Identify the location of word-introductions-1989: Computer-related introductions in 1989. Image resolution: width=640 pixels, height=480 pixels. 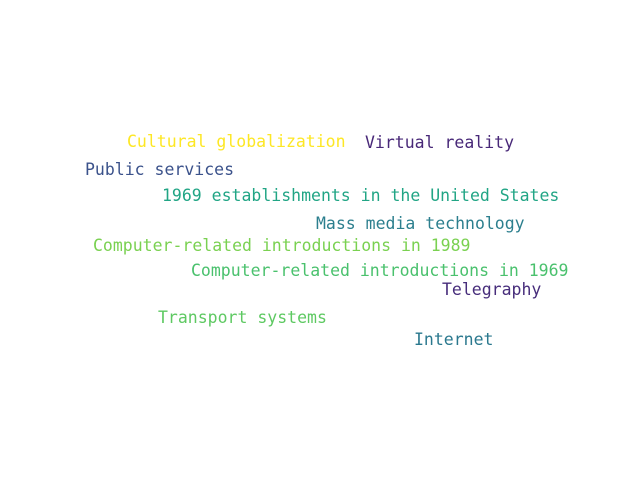
(282, 245).